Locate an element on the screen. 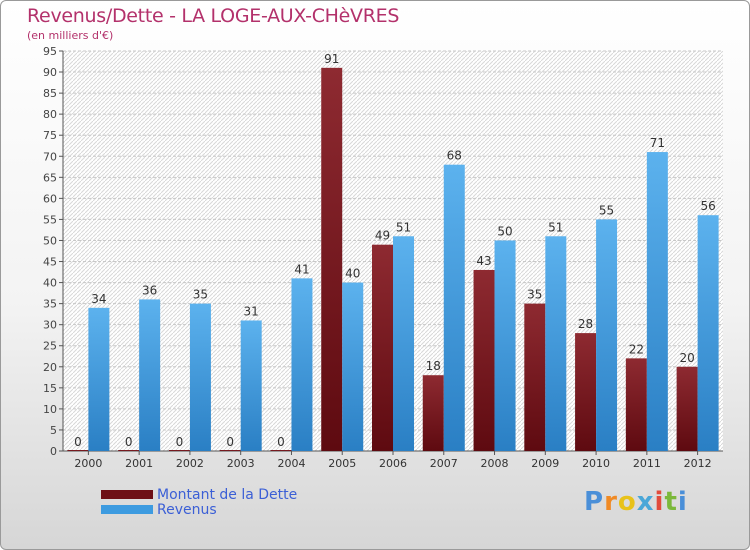  legend-label-revenue: Revenus is located at coordinates (187, 509).